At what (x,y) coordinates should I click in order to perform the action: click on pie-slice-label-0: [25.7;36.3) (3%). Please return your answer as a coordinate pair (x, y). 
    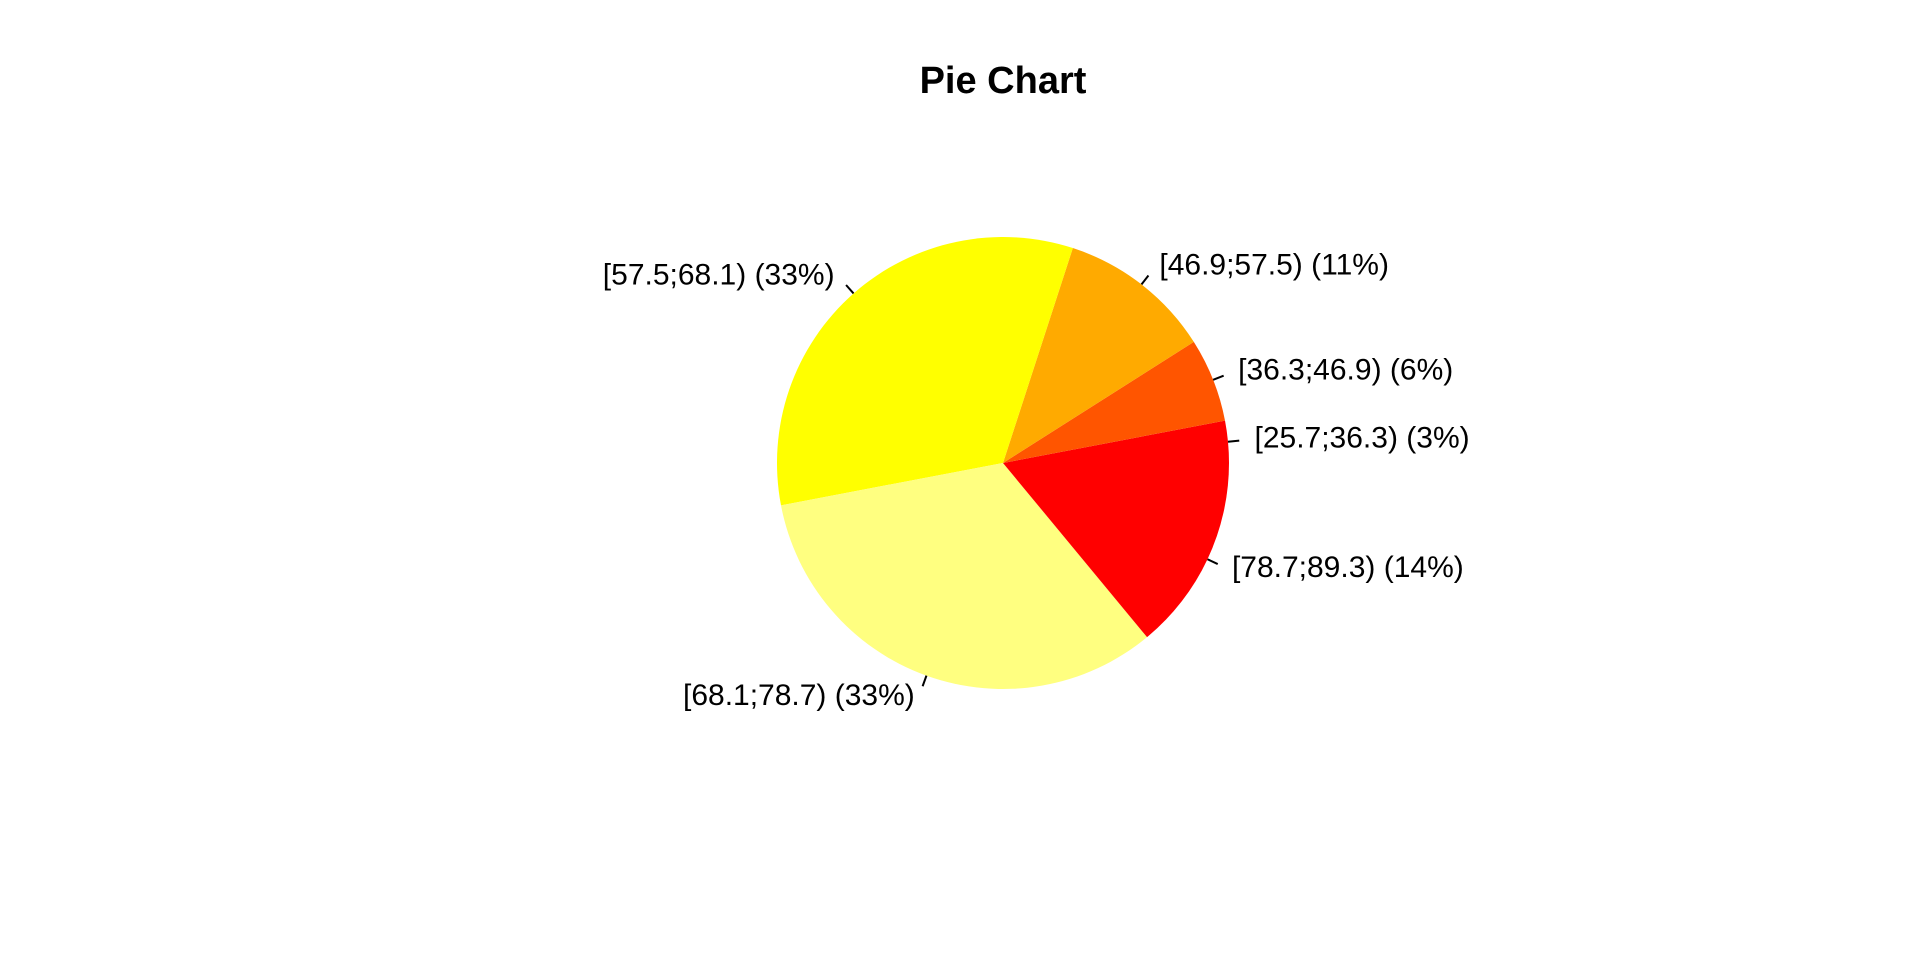
    Looking at the image, I should click on (1362, 438).